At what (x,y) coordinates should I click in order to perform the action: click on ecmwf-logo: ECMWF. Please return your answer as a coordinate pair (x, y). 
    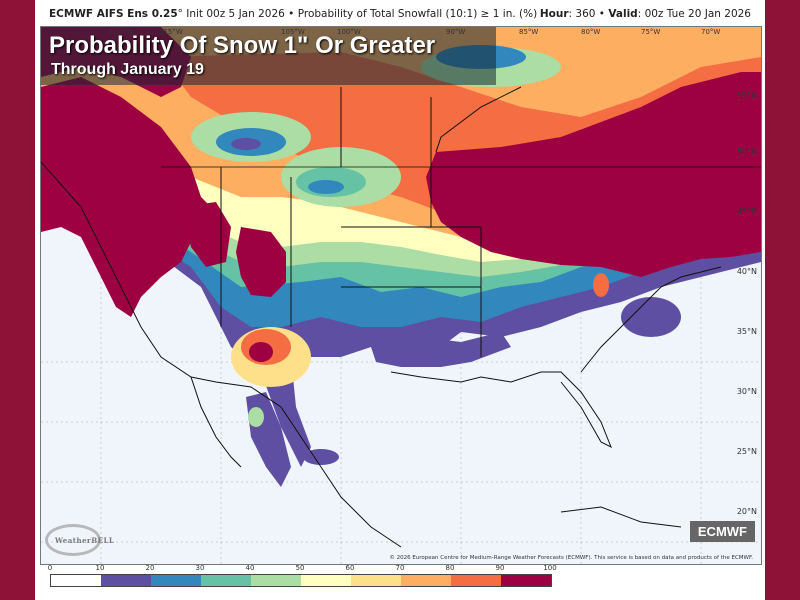
    Looking at the image, I should click on (722, 531).